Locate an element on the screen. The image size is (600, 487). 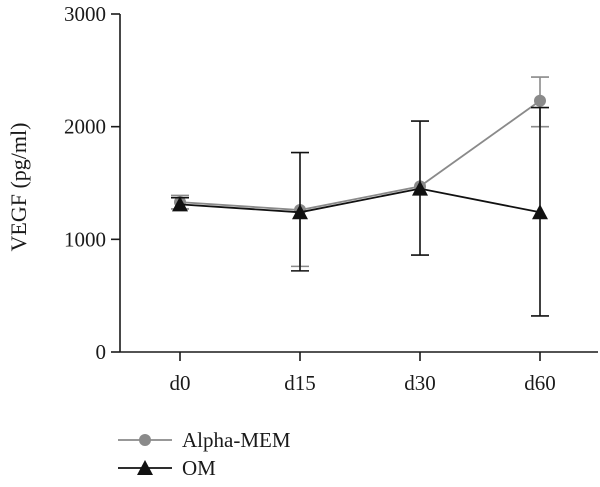
x-tick-label-d0: d0 is located at coordinates (180, 383).